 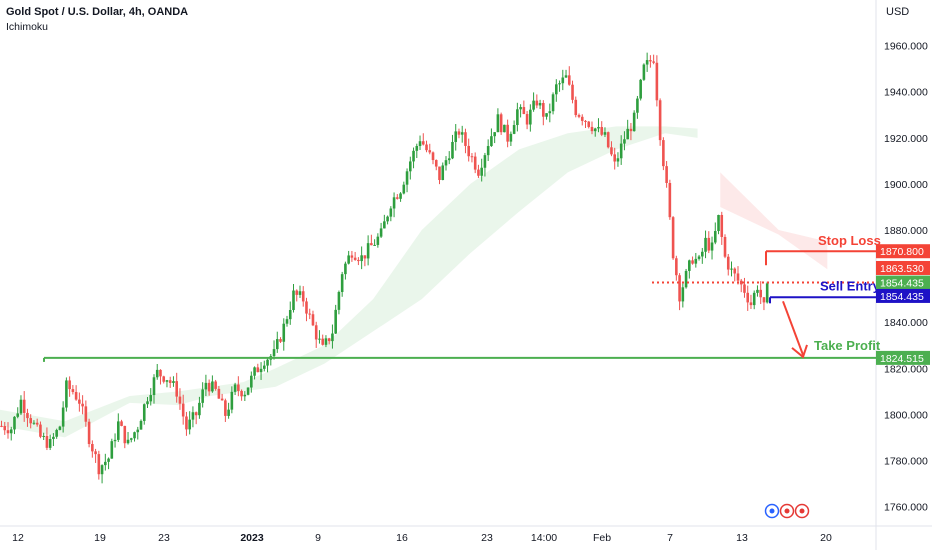 I want to click on x-tick-label: 7, so click(x=670, y=538).